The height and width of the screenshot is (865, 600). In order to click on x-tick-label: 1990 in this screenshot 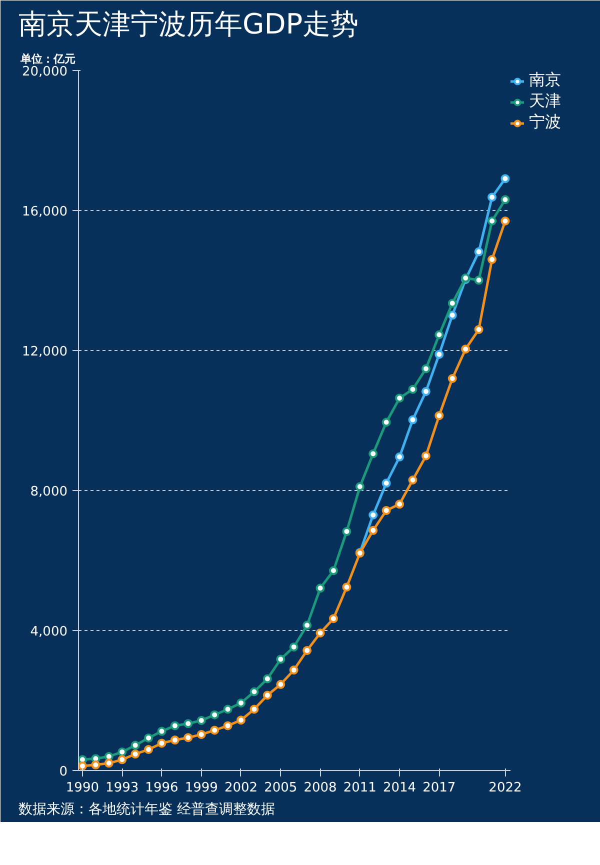, I will do `click(83, 788)`.